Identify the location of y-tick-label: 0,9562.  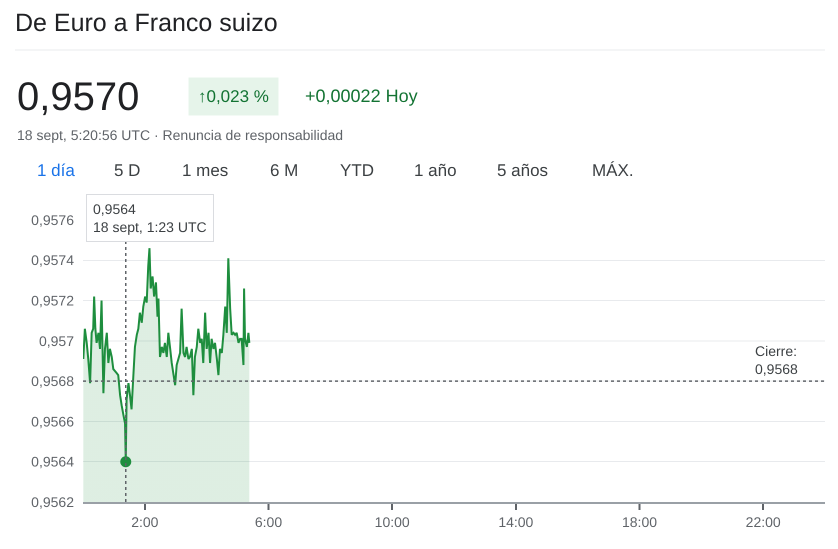
(52, 502).